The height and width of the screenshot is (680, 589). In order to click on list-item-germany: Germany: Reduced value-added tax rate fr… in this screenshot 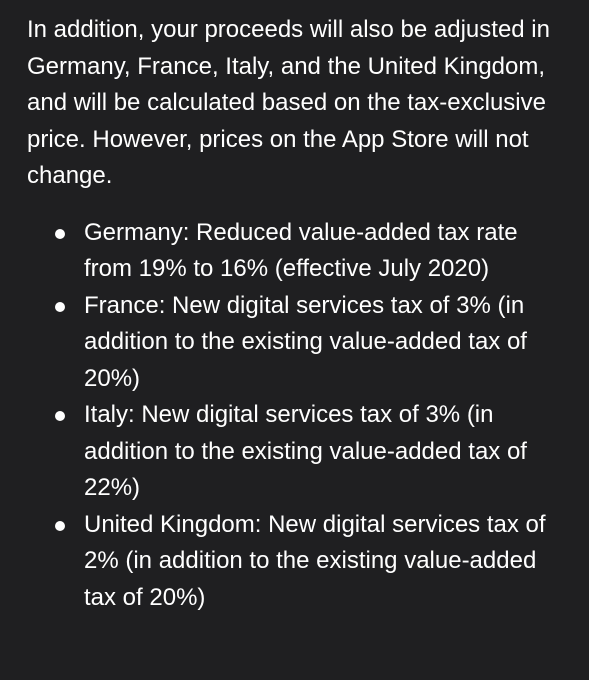, I will do `click(311, 251)`.